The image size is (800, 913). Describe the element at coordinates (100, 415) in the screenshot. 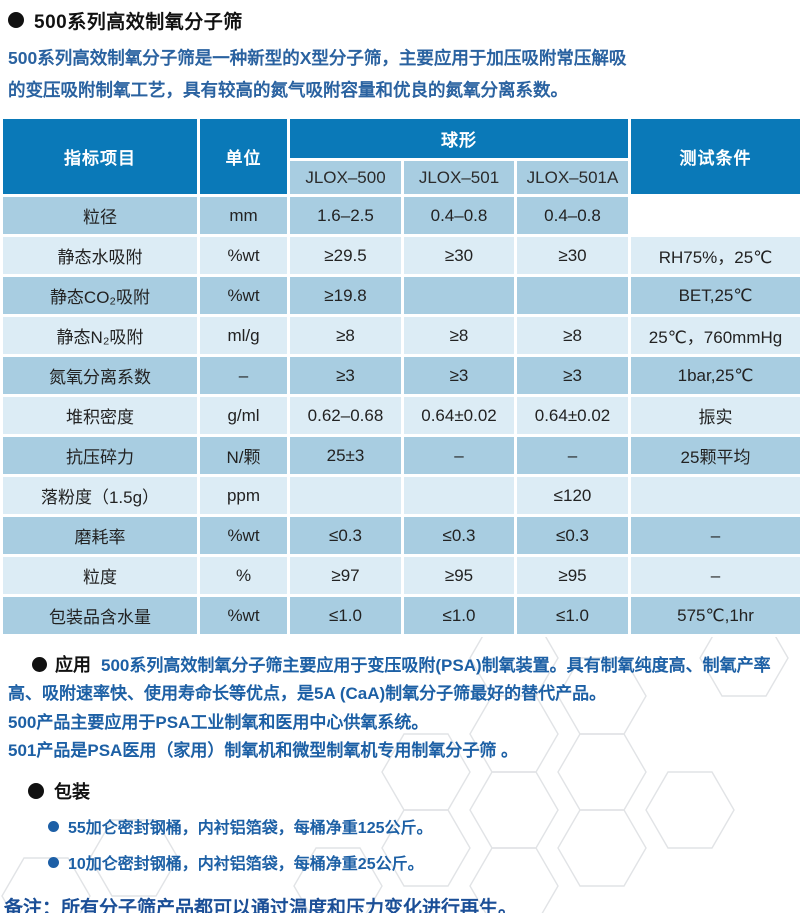

I see `row-label: 堆积密度` at that location.